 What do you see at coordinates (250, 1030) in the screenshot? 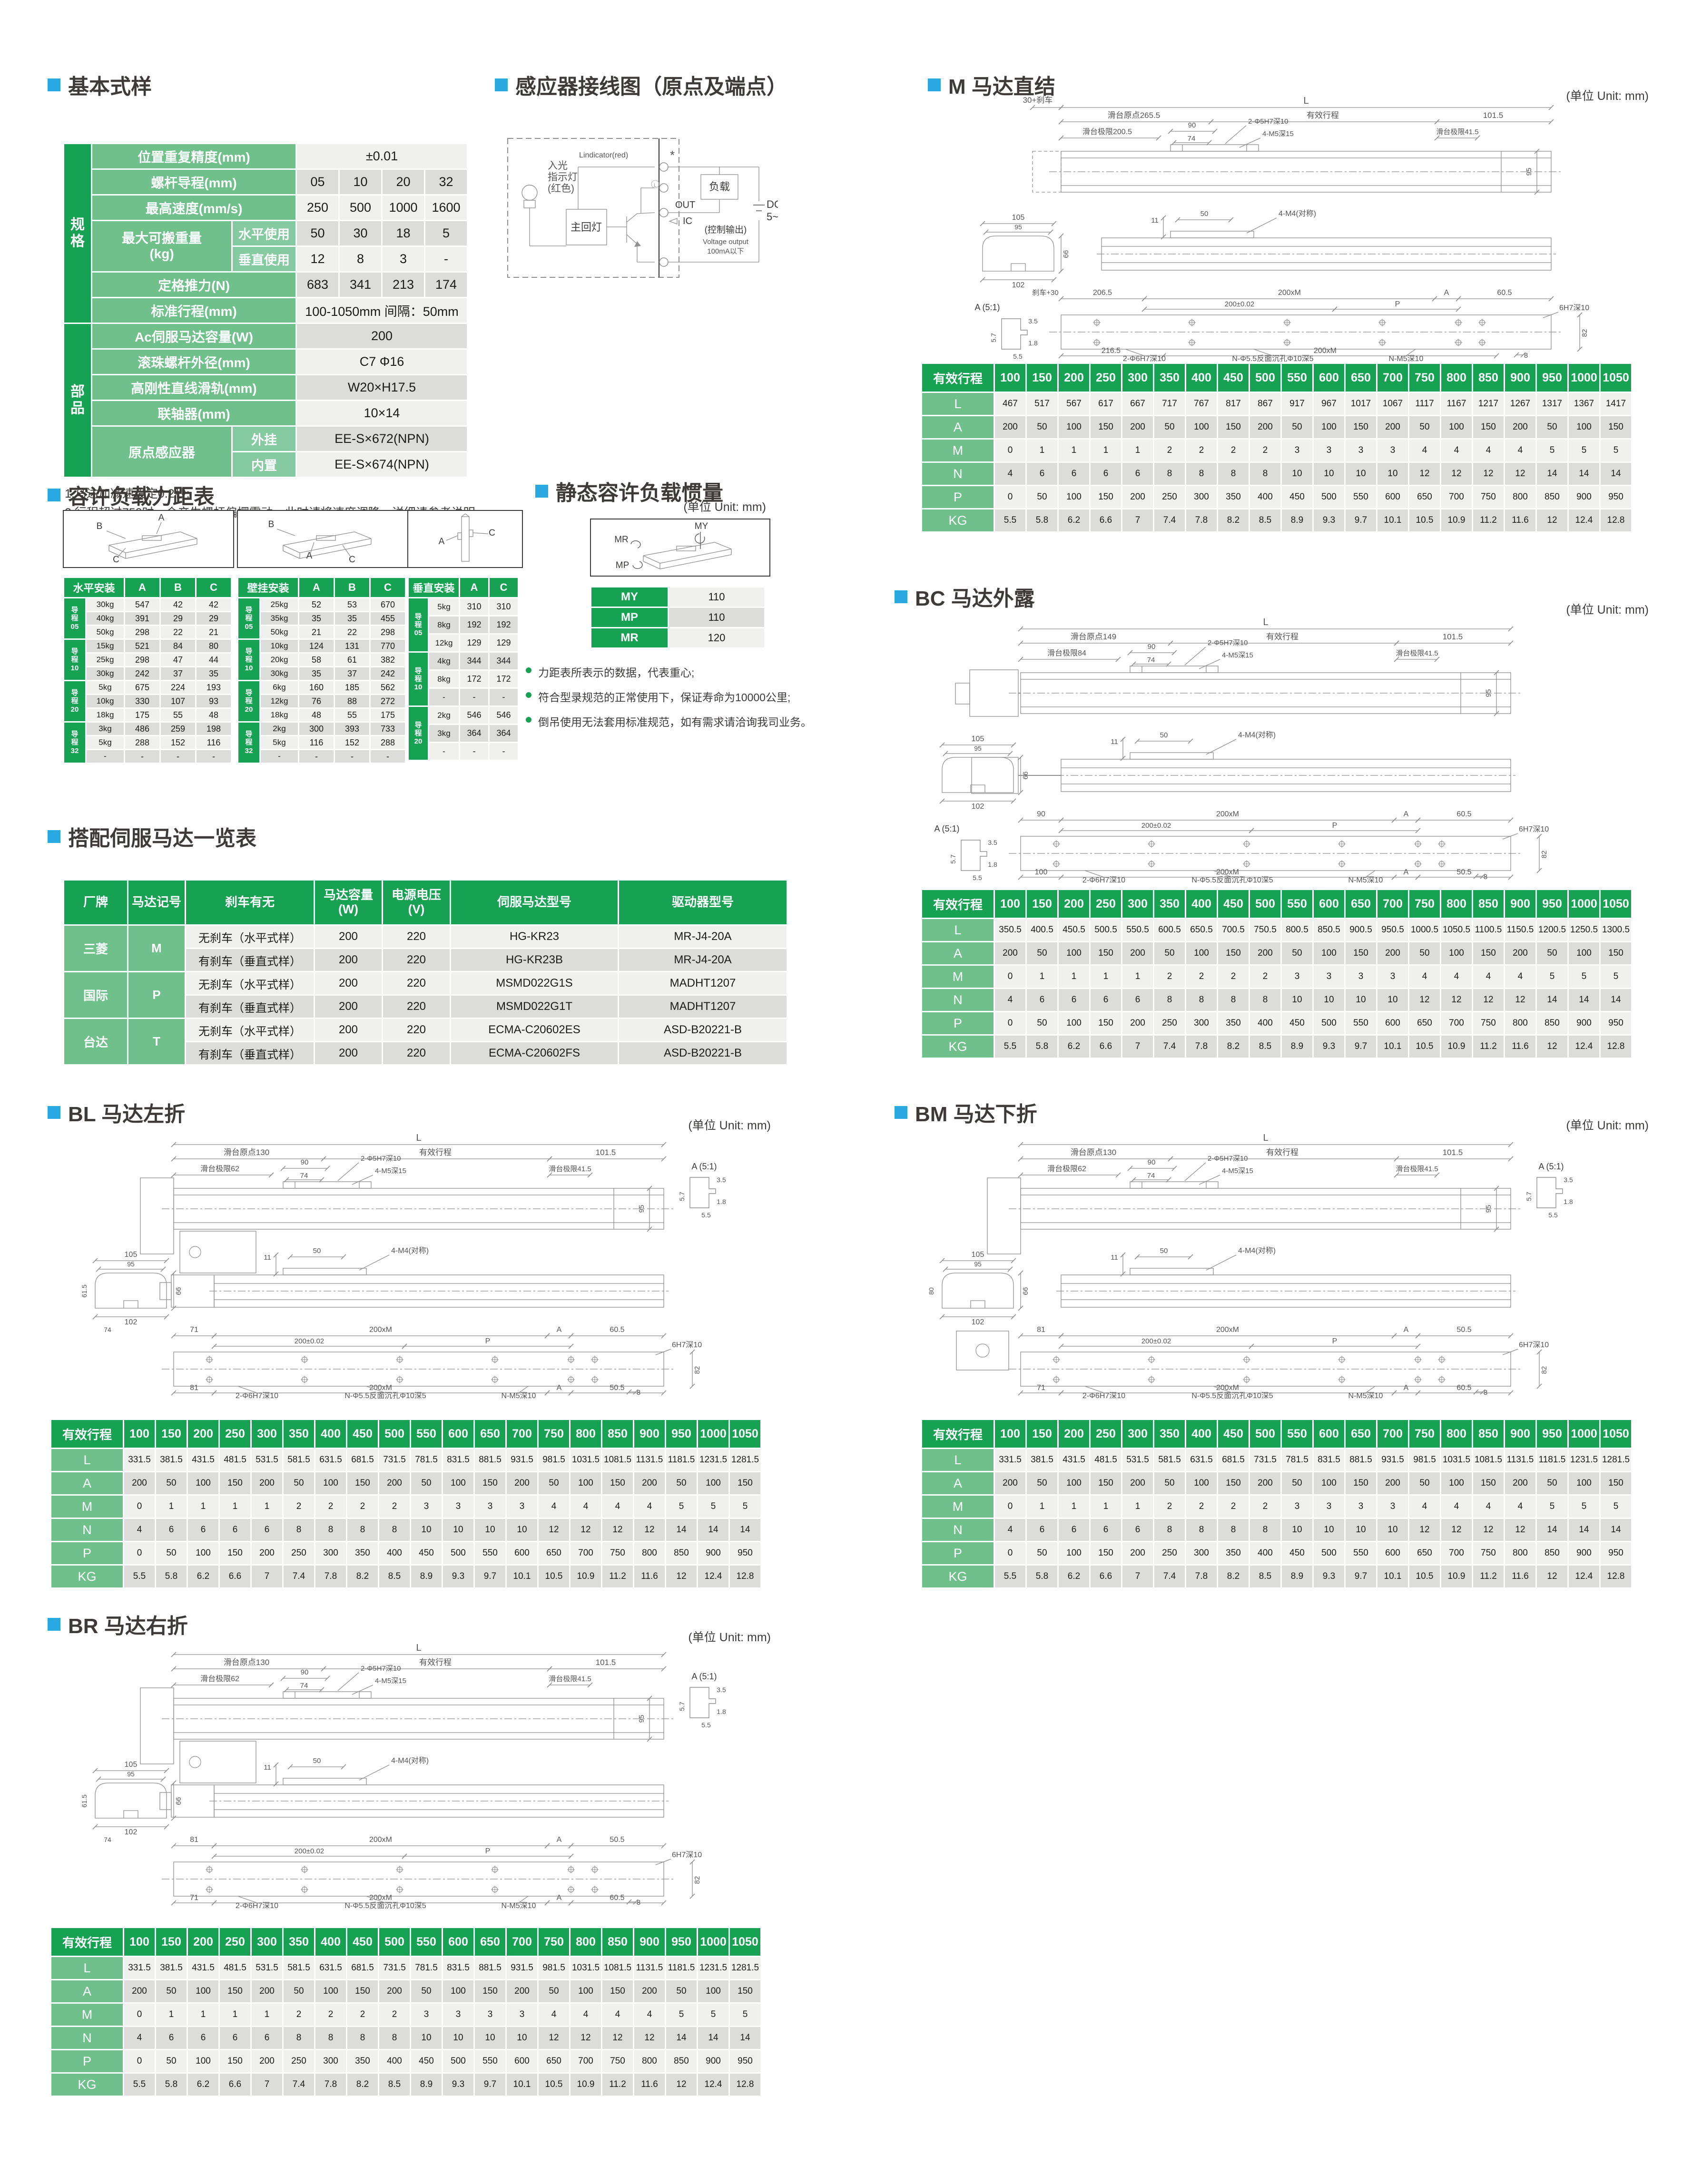
I see `value-cell: 无刹车（水平式样）` at bounding box center [250, 1030].